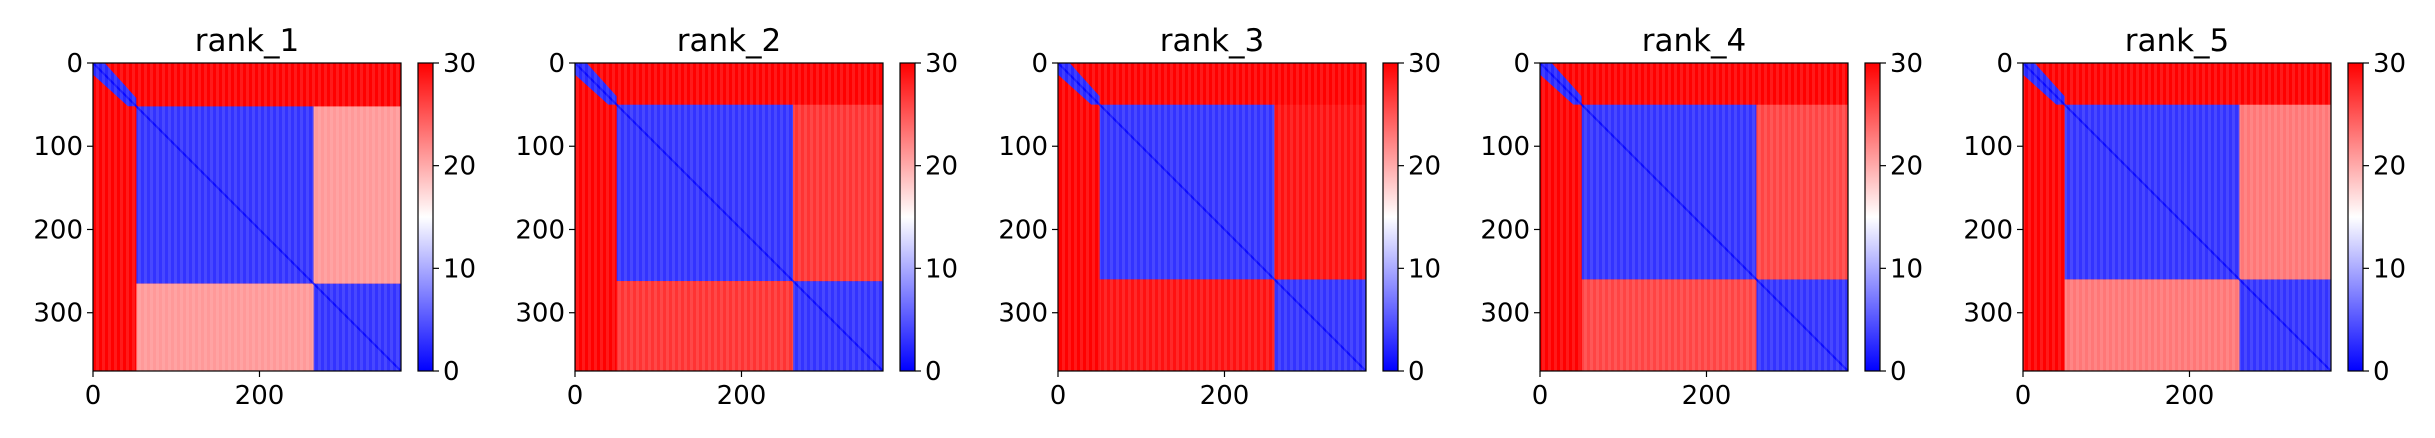  What do you see at coordinates (729, 41) in the screenshot?
I see `panel-title: rank_2` at bounding box center [729, 41].